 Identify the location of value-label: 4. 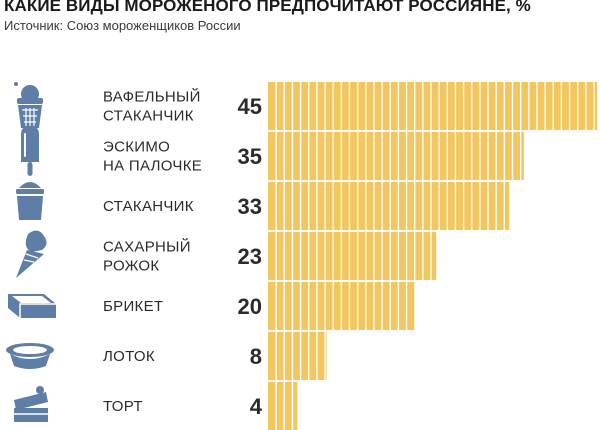
(256, 406).